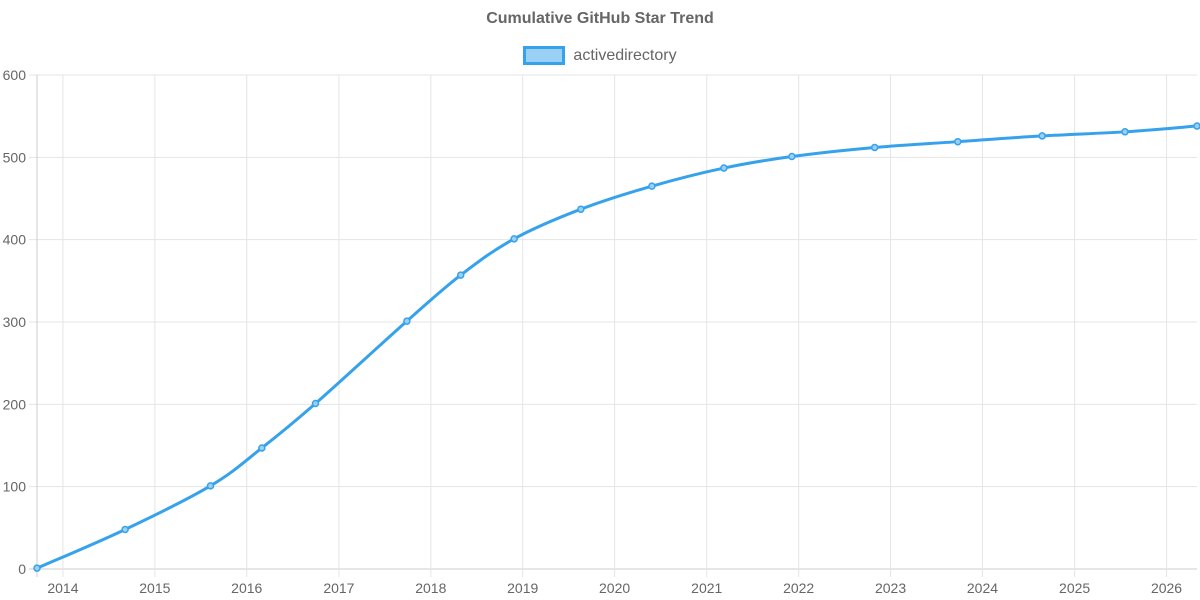 The height and width of the screenshot is (600, 1200). I want to click on x-tick-label: 2026, so click(1166, 588).